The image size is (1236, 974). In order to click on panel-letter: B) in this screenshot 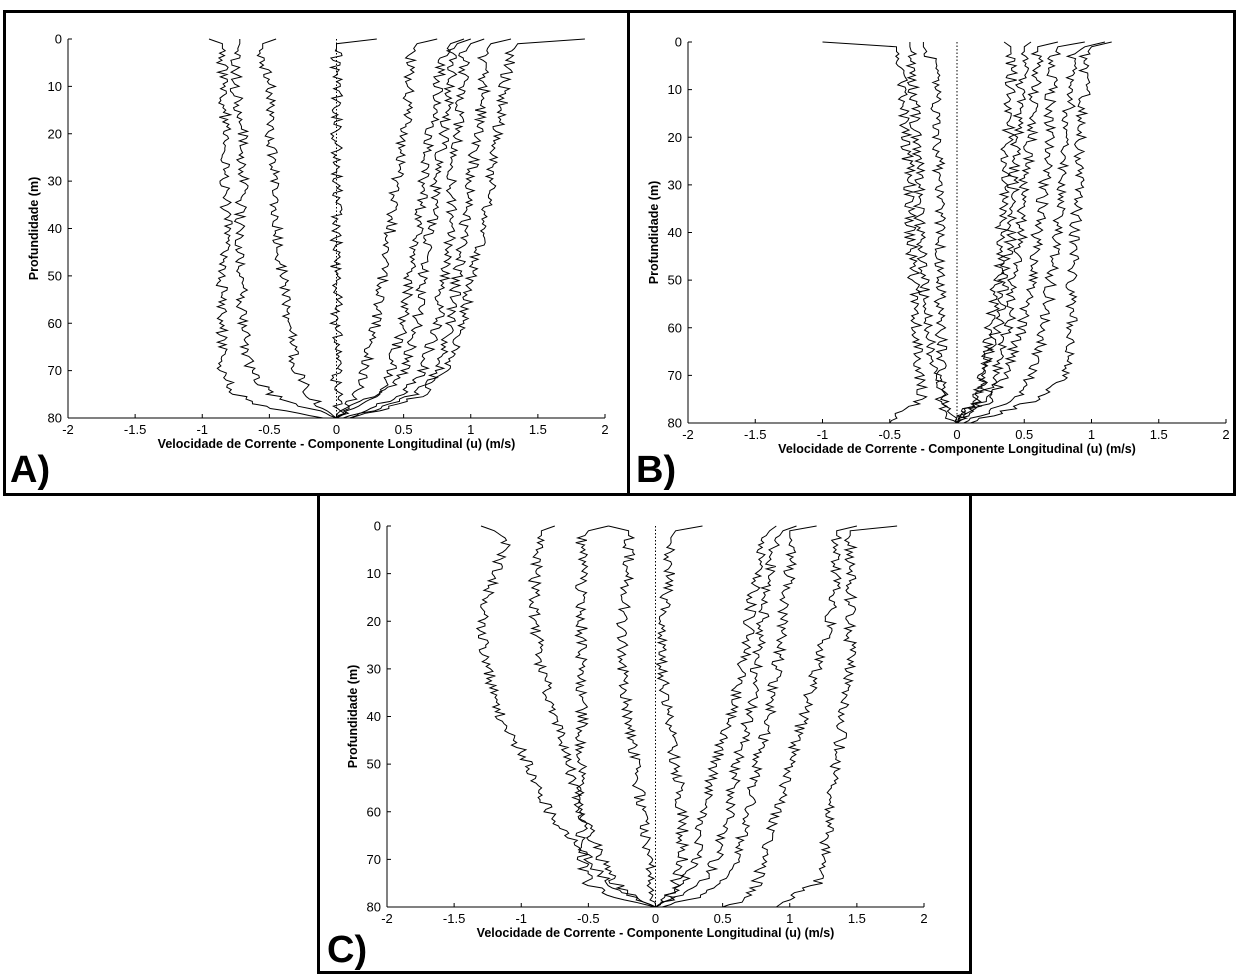, I will do `click(656, 470)`.